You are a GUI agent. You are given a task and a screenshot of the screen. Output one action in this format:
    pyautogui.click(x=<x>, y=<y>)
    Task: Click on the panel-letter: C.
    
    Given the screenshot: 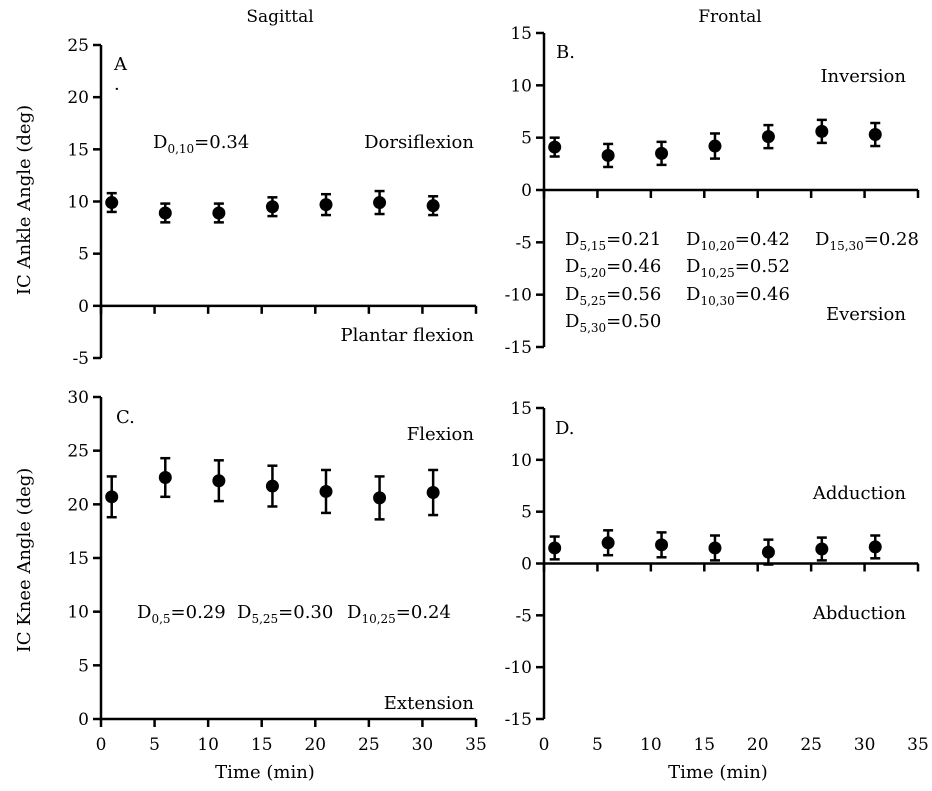 What is the action you would take?
    pyautogui.click(x=125, y=417)
    